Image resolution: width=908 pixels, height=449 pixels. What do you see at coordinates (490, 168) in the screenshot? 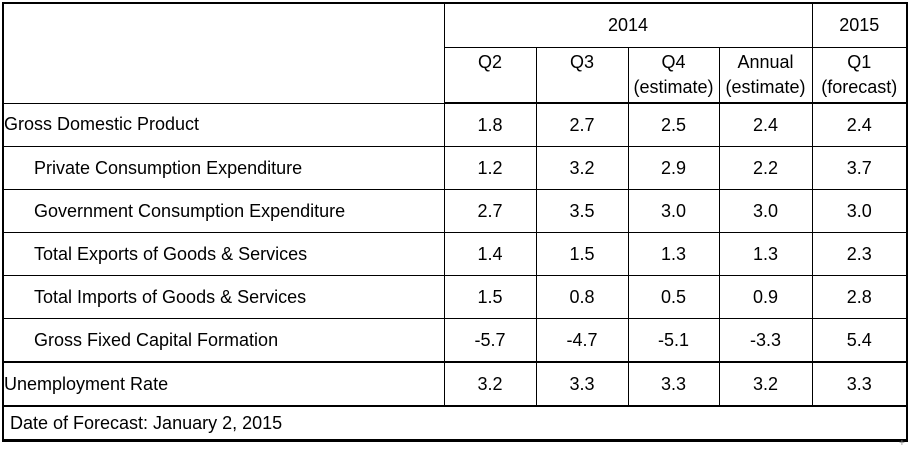
I see `value-cell: 1.2` at bounding box center [490, 168].